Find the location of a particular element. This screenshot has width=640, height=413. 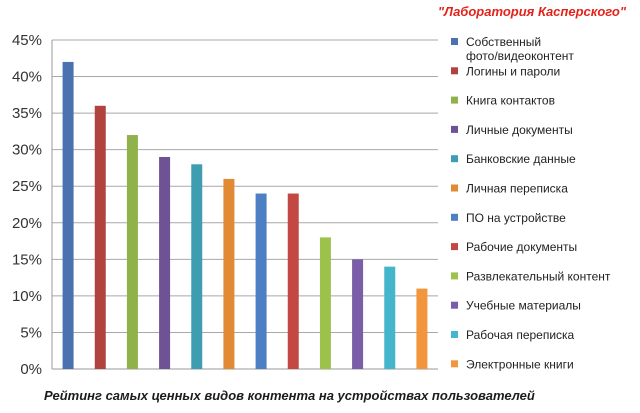

y-tick-label: 15% is located at coordinates (27, 259).